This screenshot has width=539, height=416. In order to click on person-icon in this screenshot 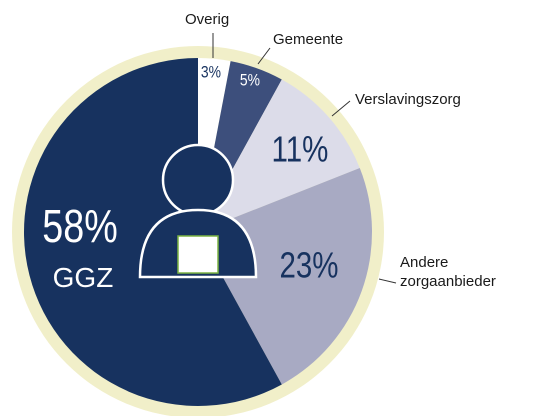, I will do `click(198, 211)`.